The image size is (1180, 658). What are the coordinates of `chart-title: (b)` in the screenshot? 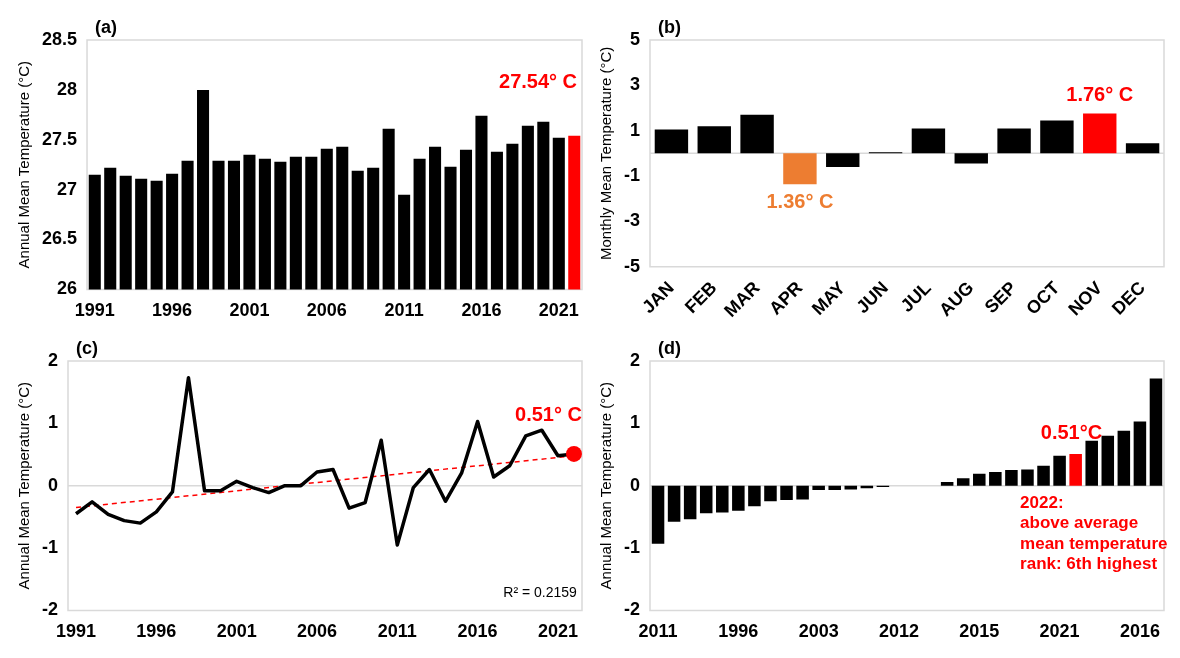 It's located at (669, 26).